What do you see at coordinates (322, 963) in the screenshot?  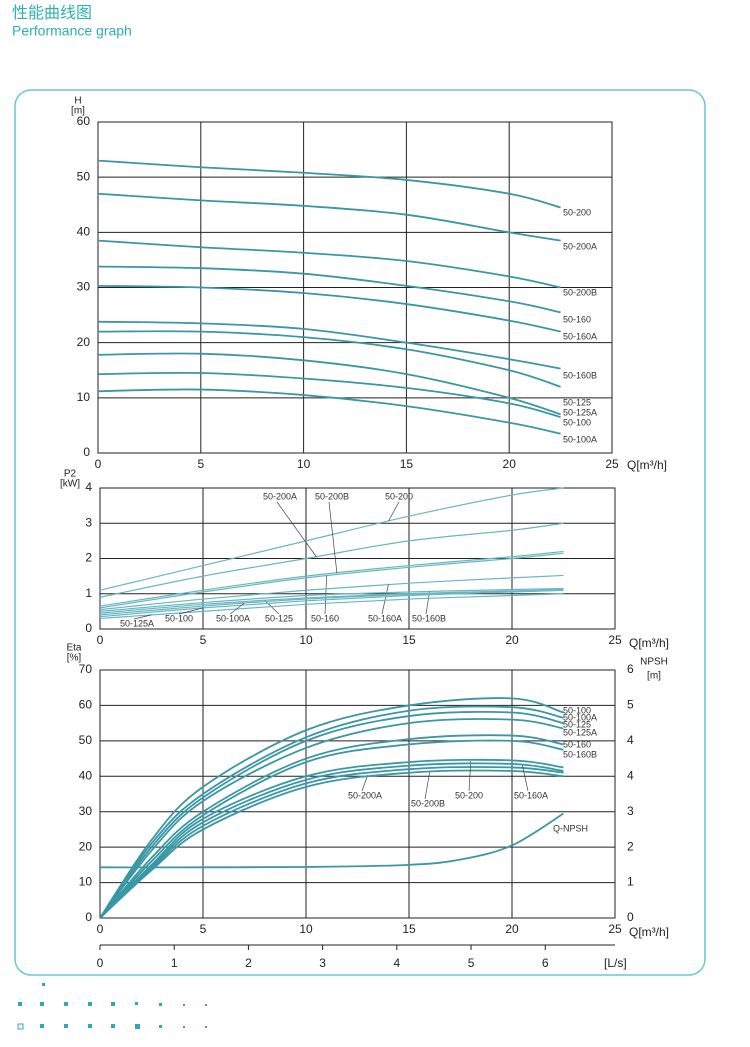 I see `x2-tick-label: 3` at bounding box center [322, 963].